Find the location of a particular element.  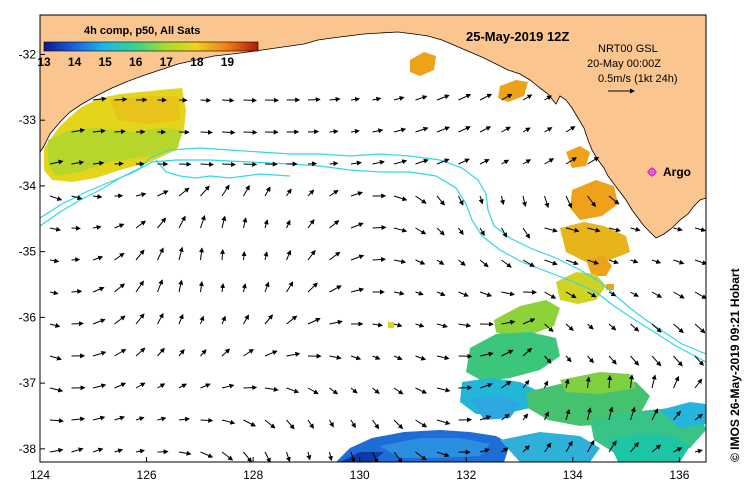

legend-tick-label: 16 is located at coordinates (136, 62).